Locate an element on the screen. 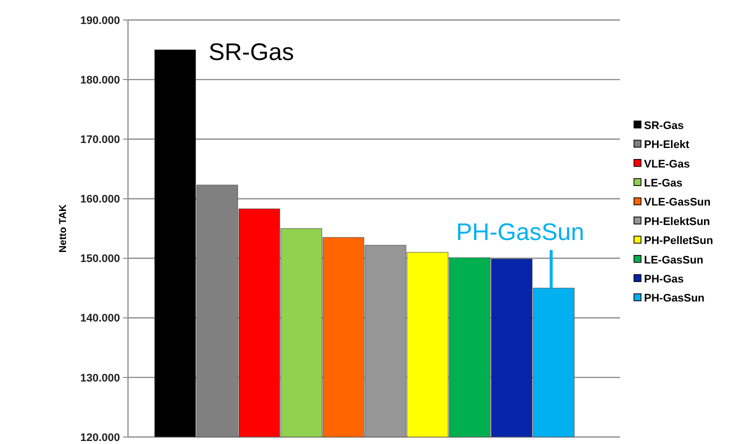  legend-label: PH-PelletSun is located at coordinates (679, 241).